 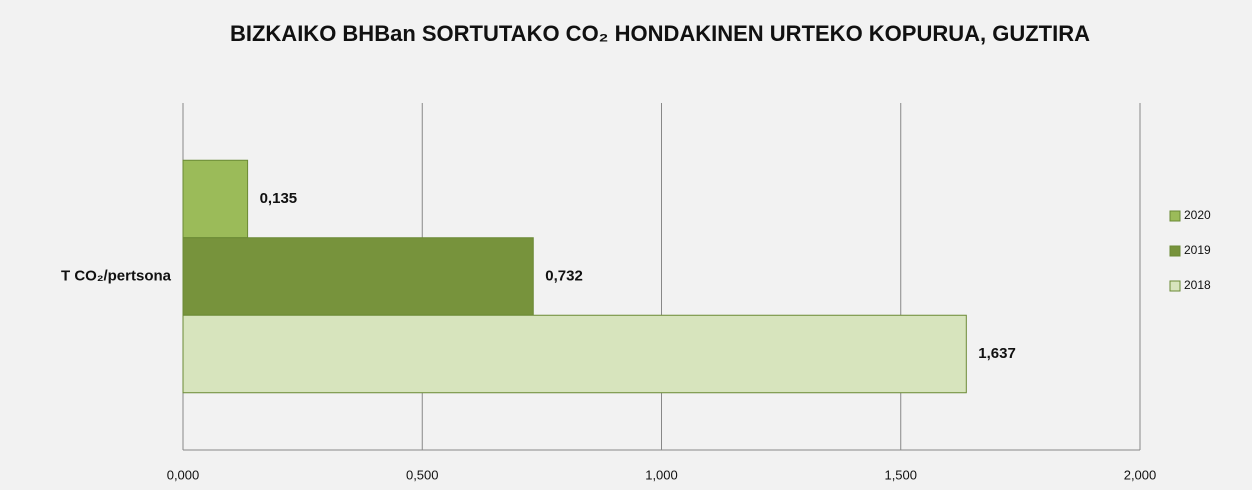 What do you see at coordinates (183, 474) in the screenshot?
I see `x-tick-label: 0,000` at bounding box center [183, 474].